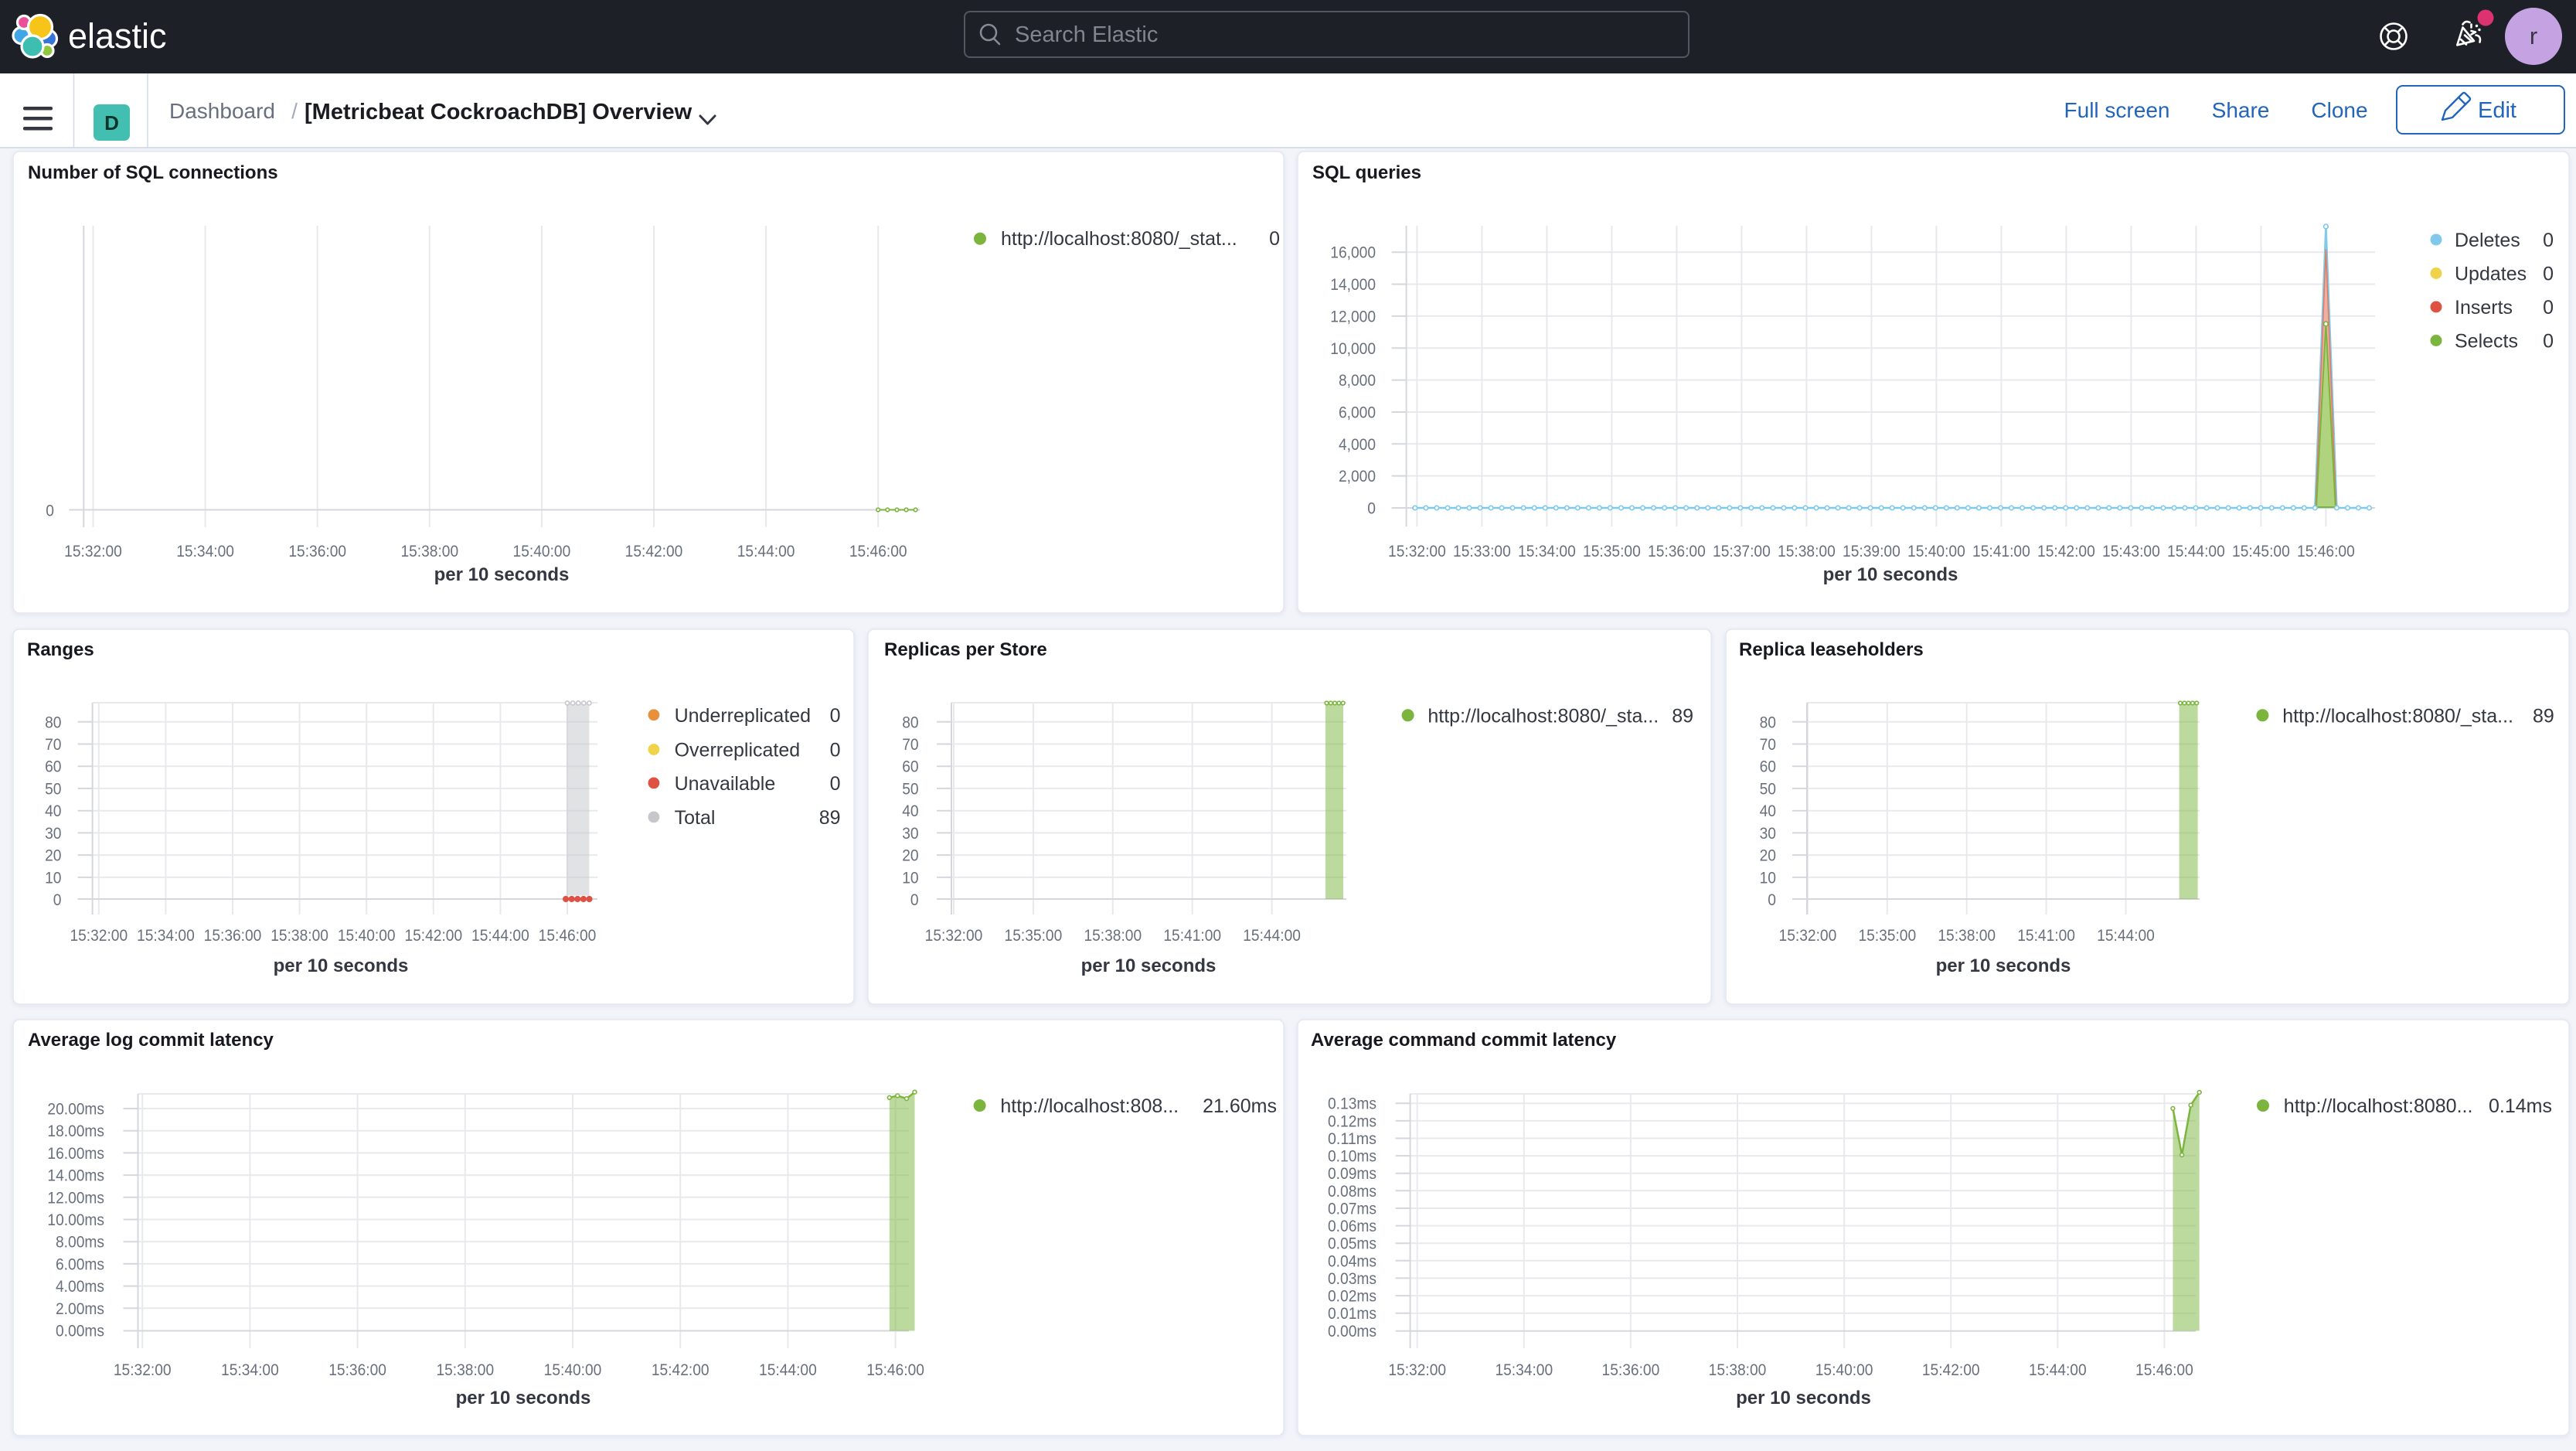 The width and height of the screenshot is (2576, 1451). What do you see at coordinates (80, 1287) in the screenshot?
I see `svg-text: 4.00ms` at bounding box center [80, 1287].